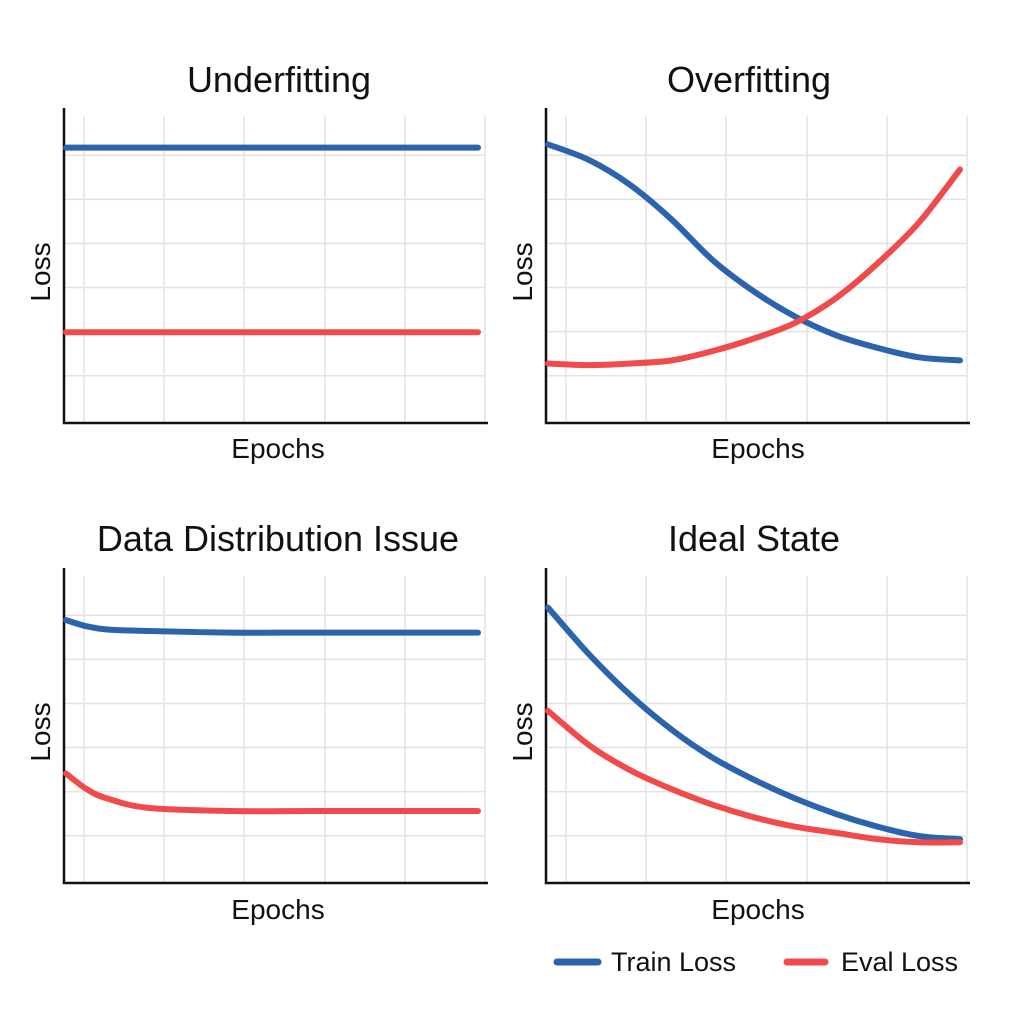 The image size is (1024, 1024). I want to click on legend-train-label: Train Loss, so click(673, 962).